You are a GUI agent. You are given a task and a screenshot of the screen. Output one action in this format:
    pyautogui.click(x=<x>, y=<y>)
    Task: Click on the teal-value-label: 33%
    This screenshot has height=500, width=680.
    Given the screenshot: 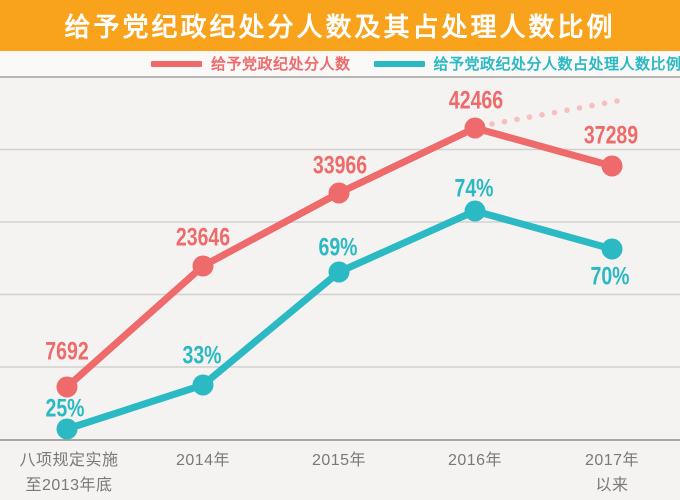 What is the action you would take?
    pyautogui.click(x=202, y=355)
    